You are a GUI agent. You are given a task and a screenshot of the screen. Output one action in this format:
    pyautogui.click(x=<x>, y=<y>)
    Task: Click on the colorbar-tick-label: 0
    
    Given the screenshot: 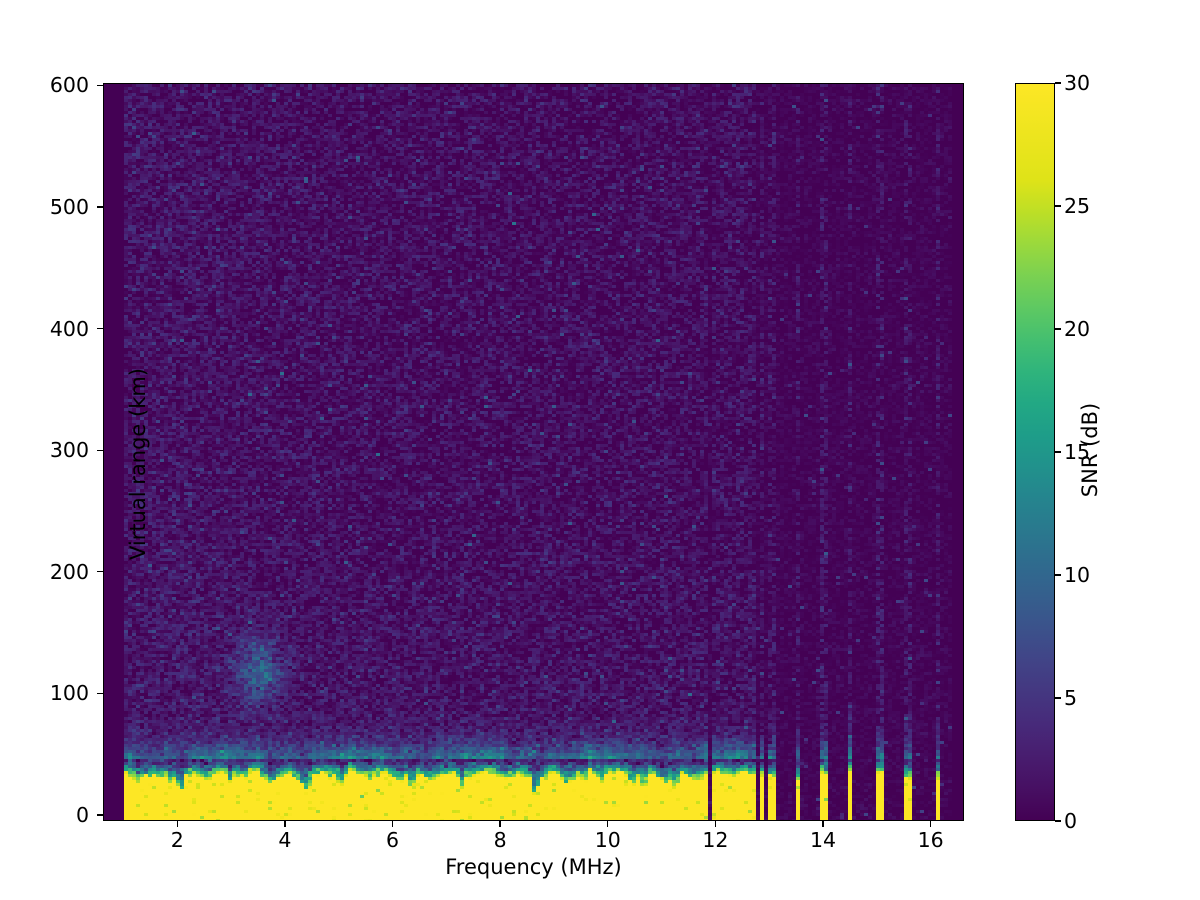 What is the action you would take?
    pyautogui.click(x=1071, y=821)
    